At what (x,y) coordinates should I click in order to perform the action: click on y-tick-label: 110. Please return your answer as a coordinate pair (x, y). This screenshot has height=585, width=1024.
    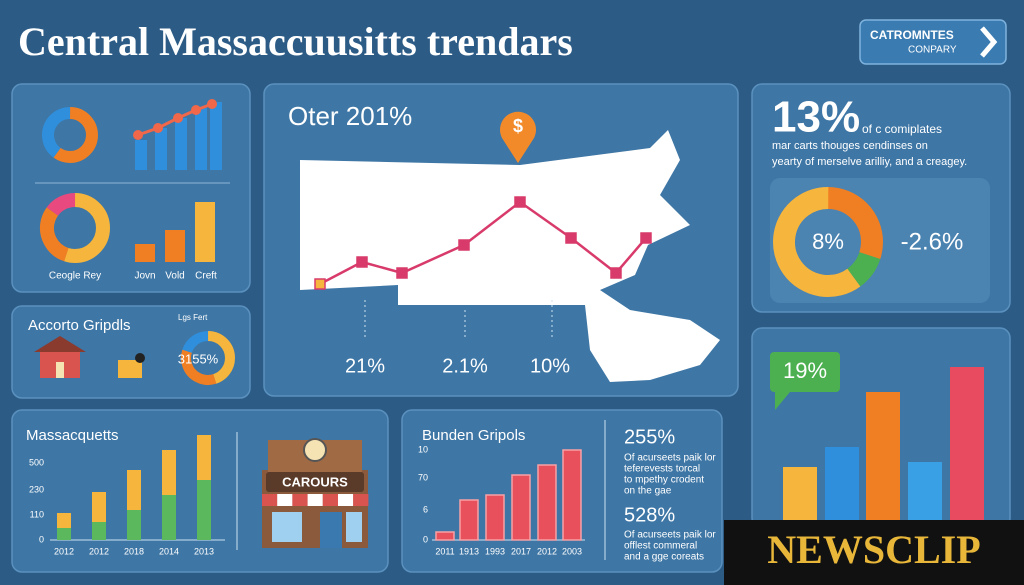
    Looking at the image, I should click on (37, 514).